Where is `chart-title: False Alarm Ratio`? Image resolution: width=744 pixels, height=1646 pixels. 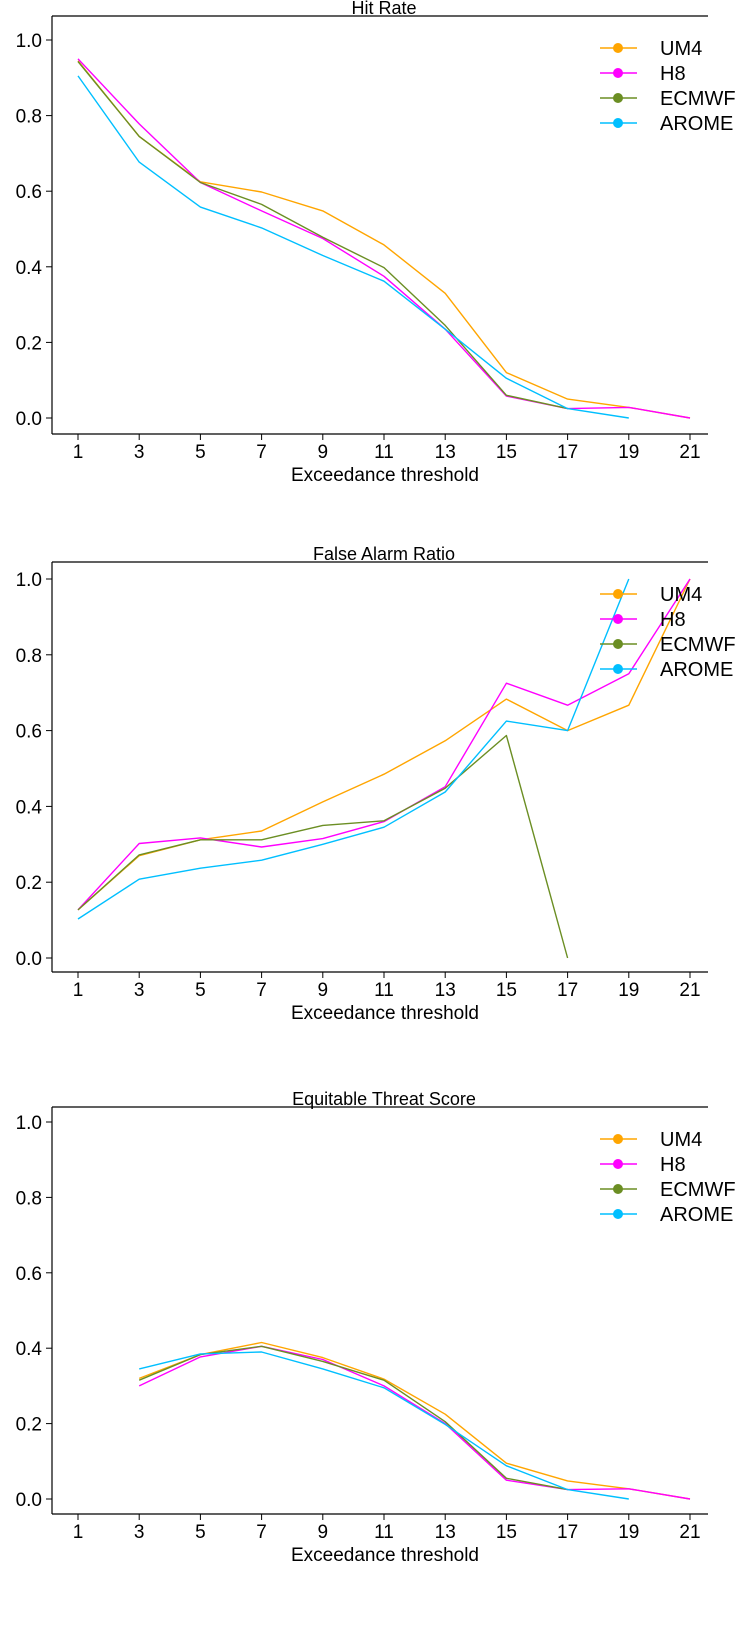 chart-title: False Alarm Ratio is located at coordinates (384, 554).